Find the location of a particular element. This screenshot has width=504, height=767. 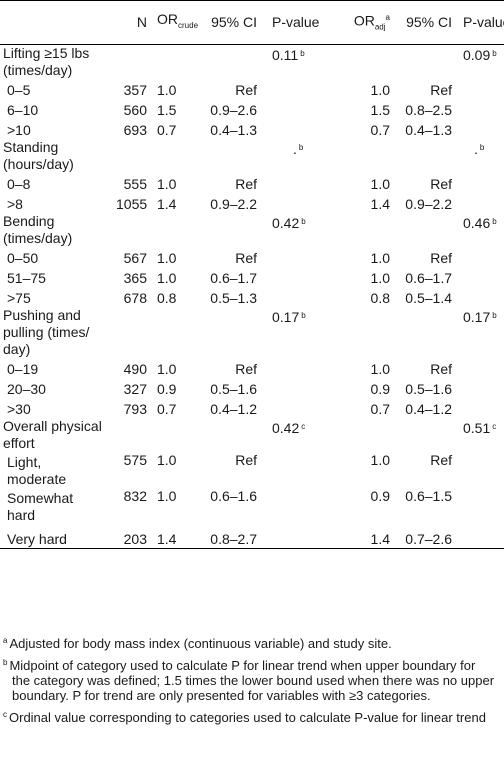

cell-or-adjusted: 0.8 is located at coordinates (380, 298).